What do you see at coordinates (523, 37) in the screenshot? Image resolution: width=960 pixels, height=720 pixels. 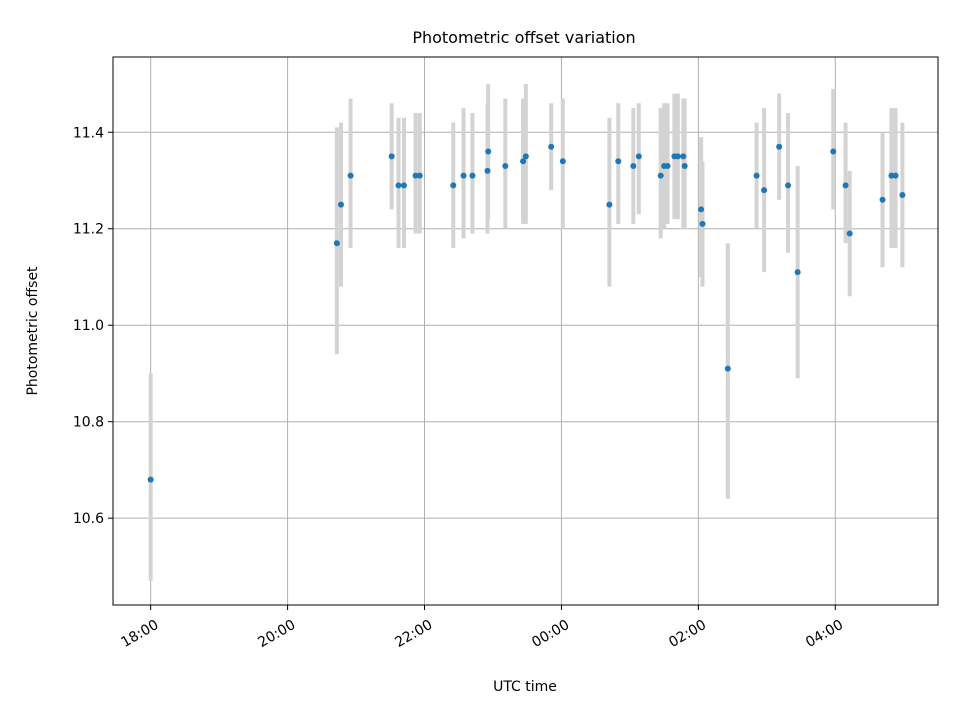 I see `chart-title: Photometric offset variation` at bounding box center [523, 37].